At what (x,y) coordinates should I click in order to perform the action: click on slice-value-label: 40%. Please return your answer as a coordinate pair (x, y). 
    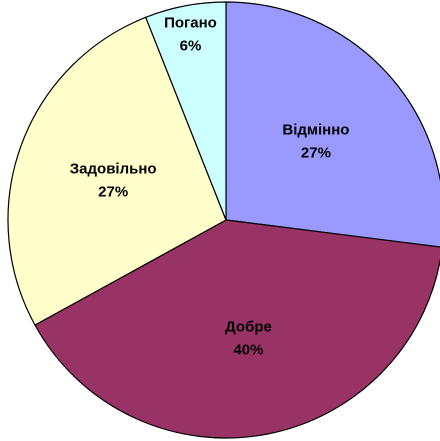
    Looking at the image, I should click on (248, 350).